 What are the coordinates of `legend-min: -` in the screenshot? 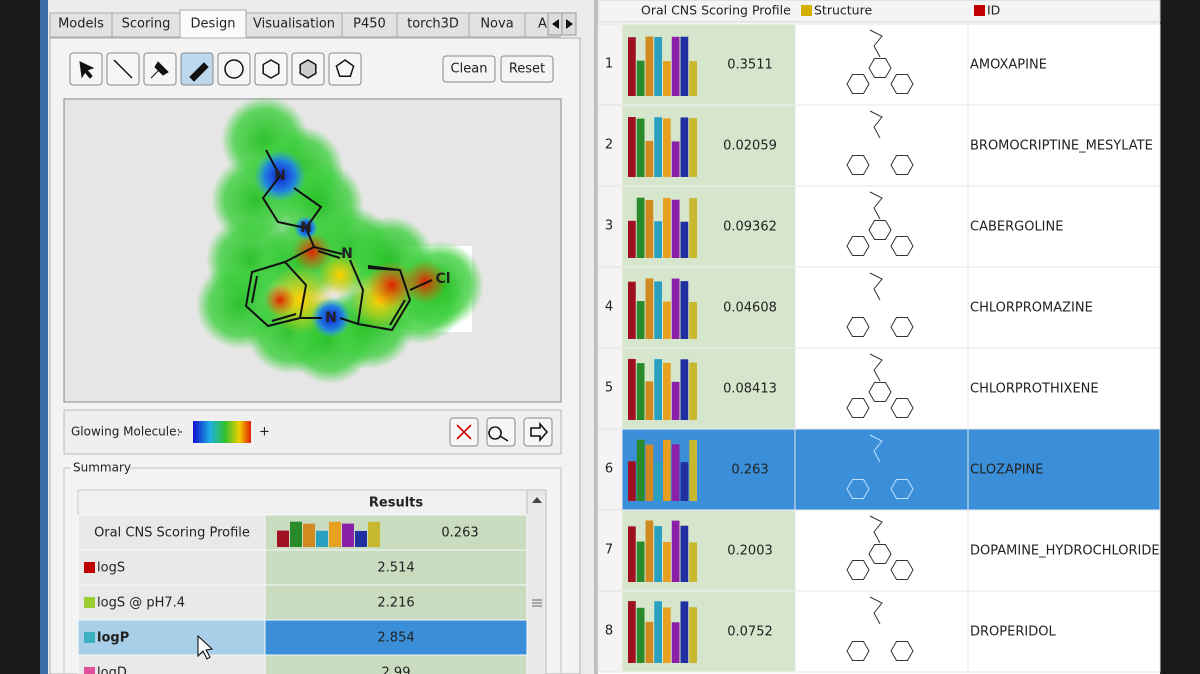 It's located at (180, 432).